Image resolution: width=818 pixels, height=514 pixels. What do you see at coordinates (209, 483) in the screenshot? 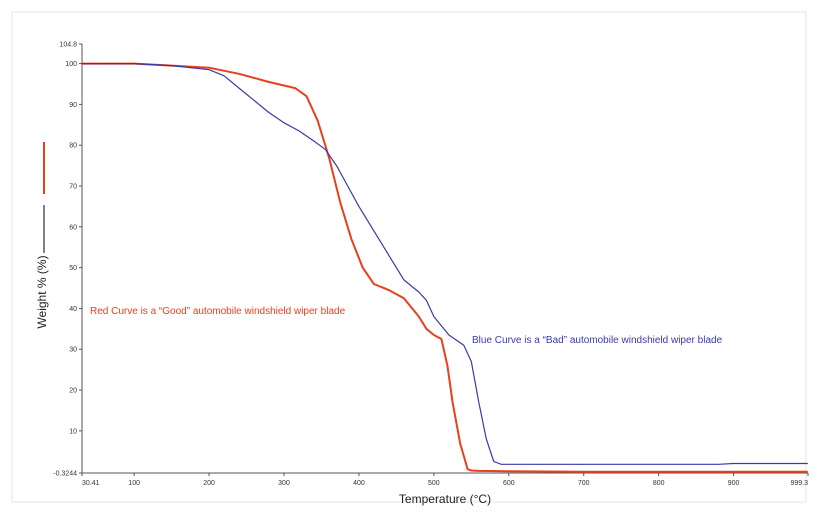
I see `x-tick-label: 200` at bounding box center [209, 483].